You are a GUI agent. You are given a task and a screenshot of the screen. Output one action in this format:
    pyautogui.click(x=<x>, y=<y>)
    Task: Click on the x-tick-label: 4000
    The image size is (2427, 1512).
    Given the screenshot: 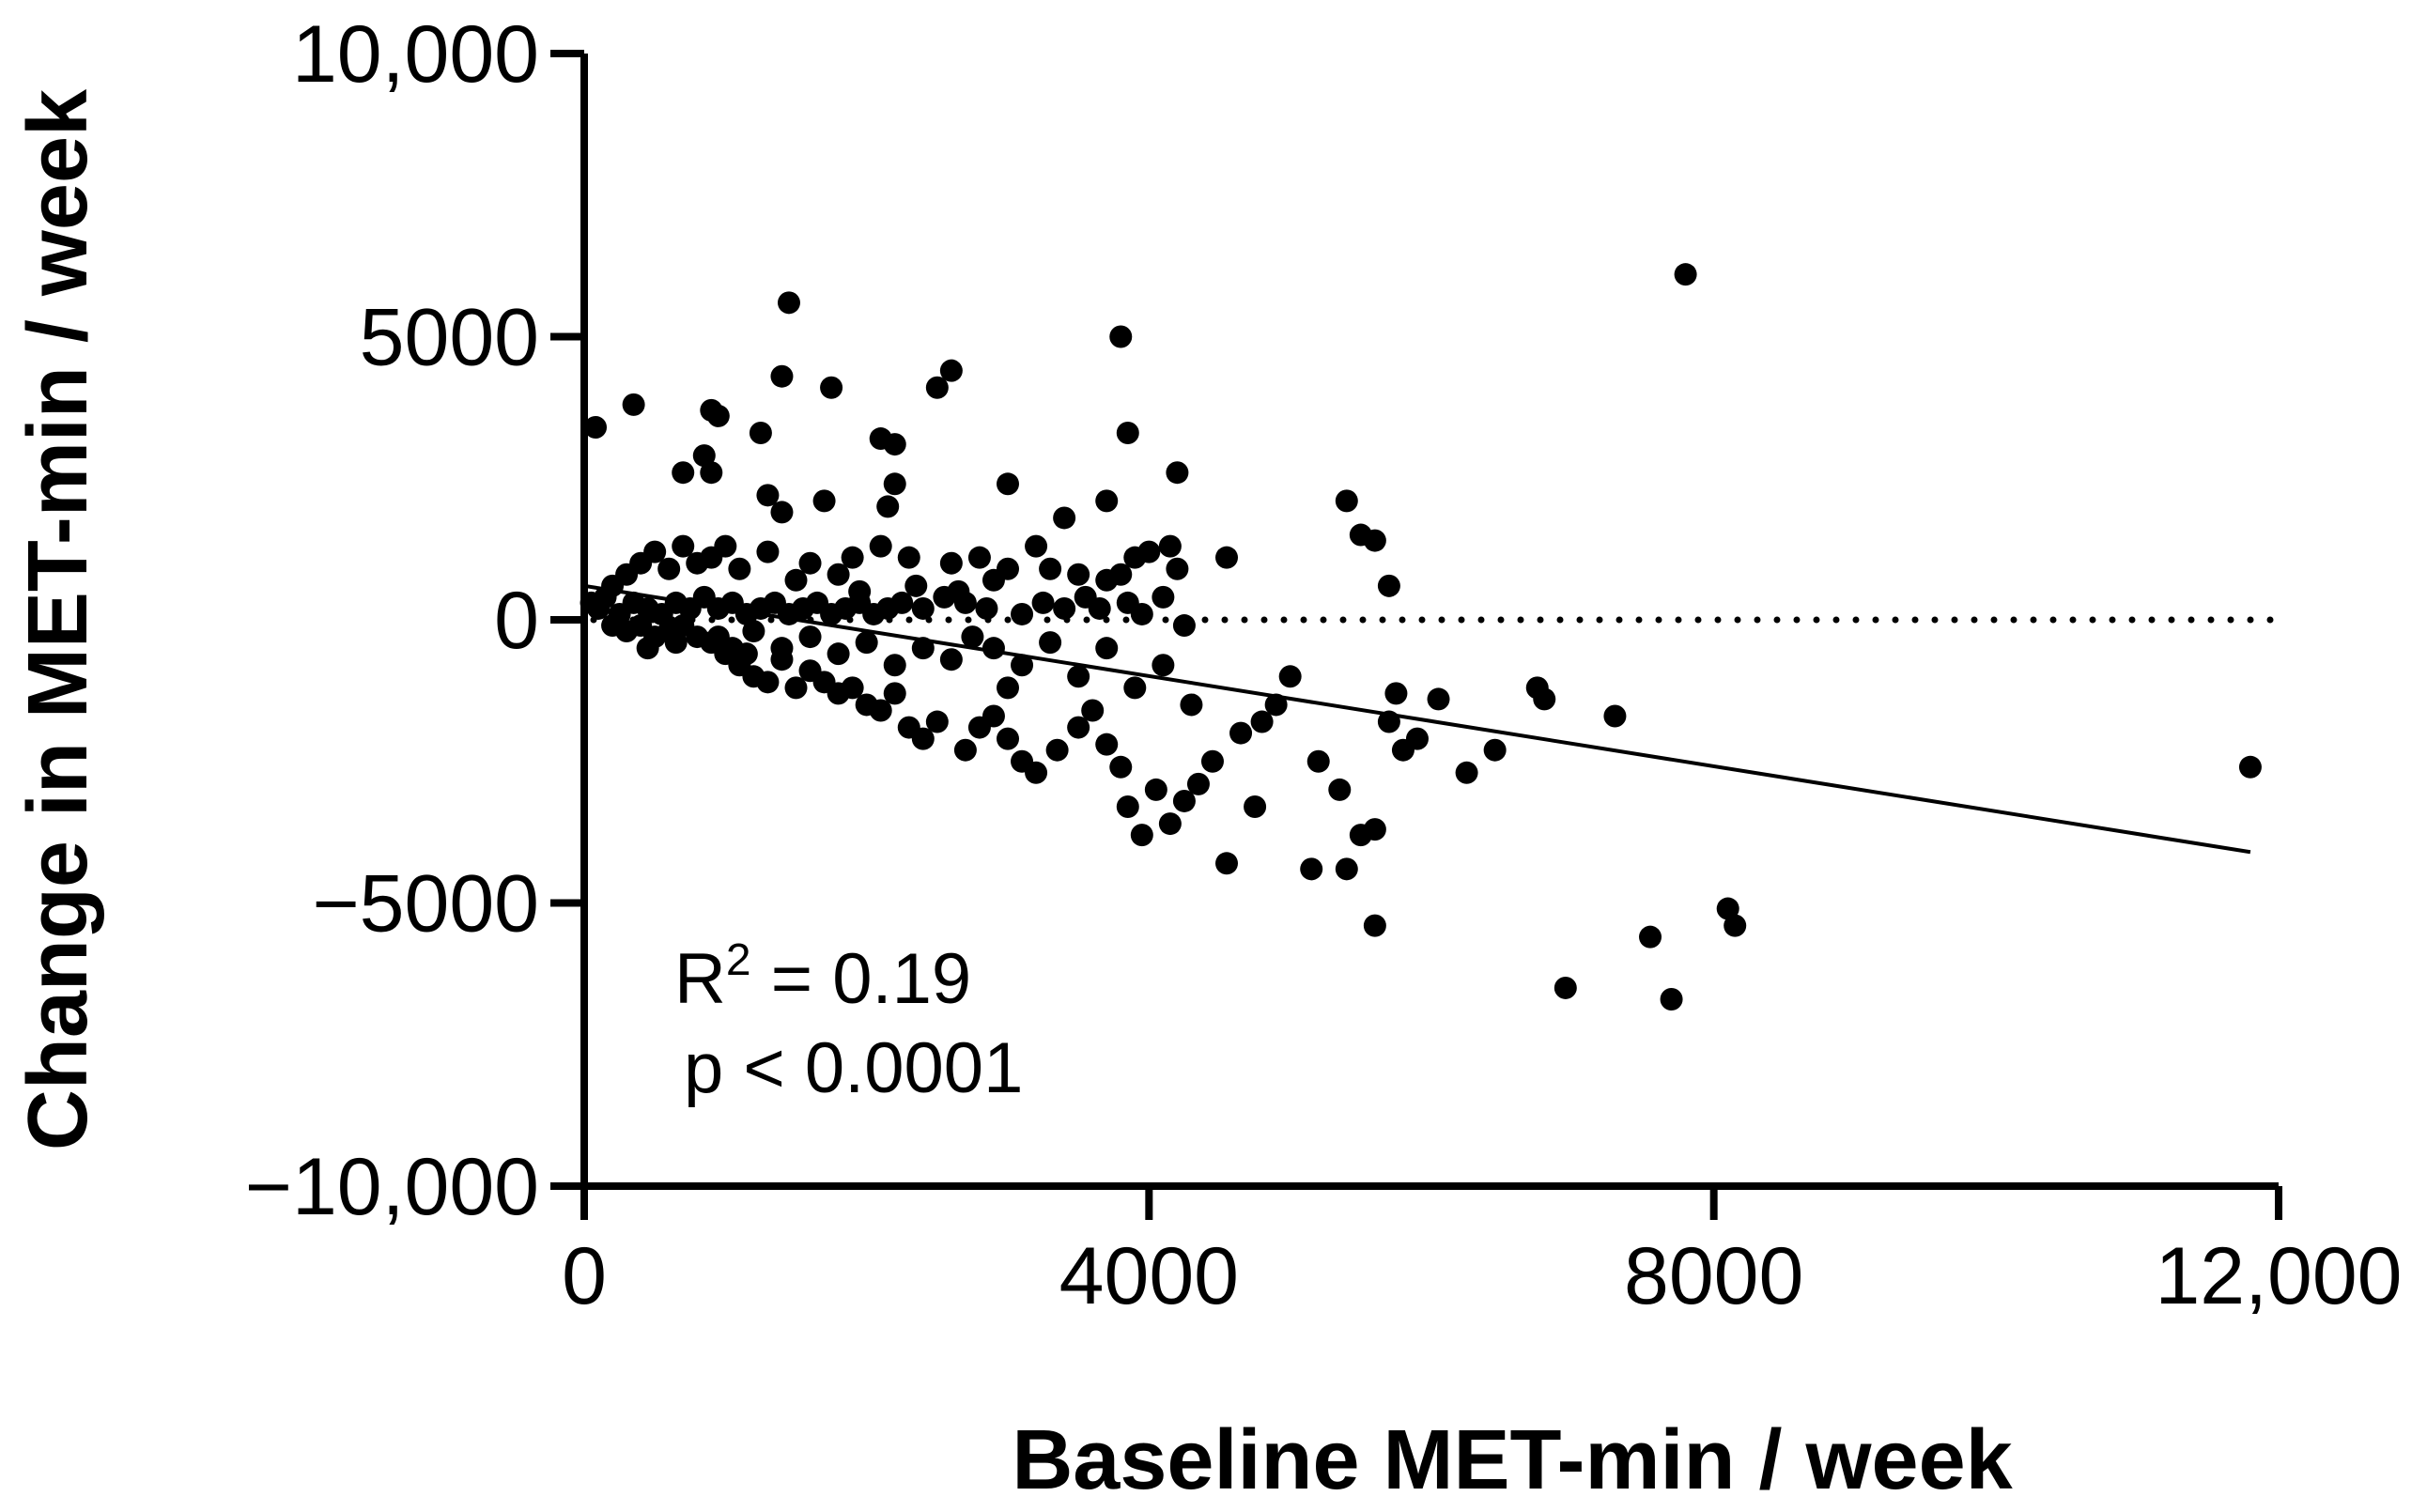 What is the action you would take?
    pyautogui.click(x=1149, y=1276)
    